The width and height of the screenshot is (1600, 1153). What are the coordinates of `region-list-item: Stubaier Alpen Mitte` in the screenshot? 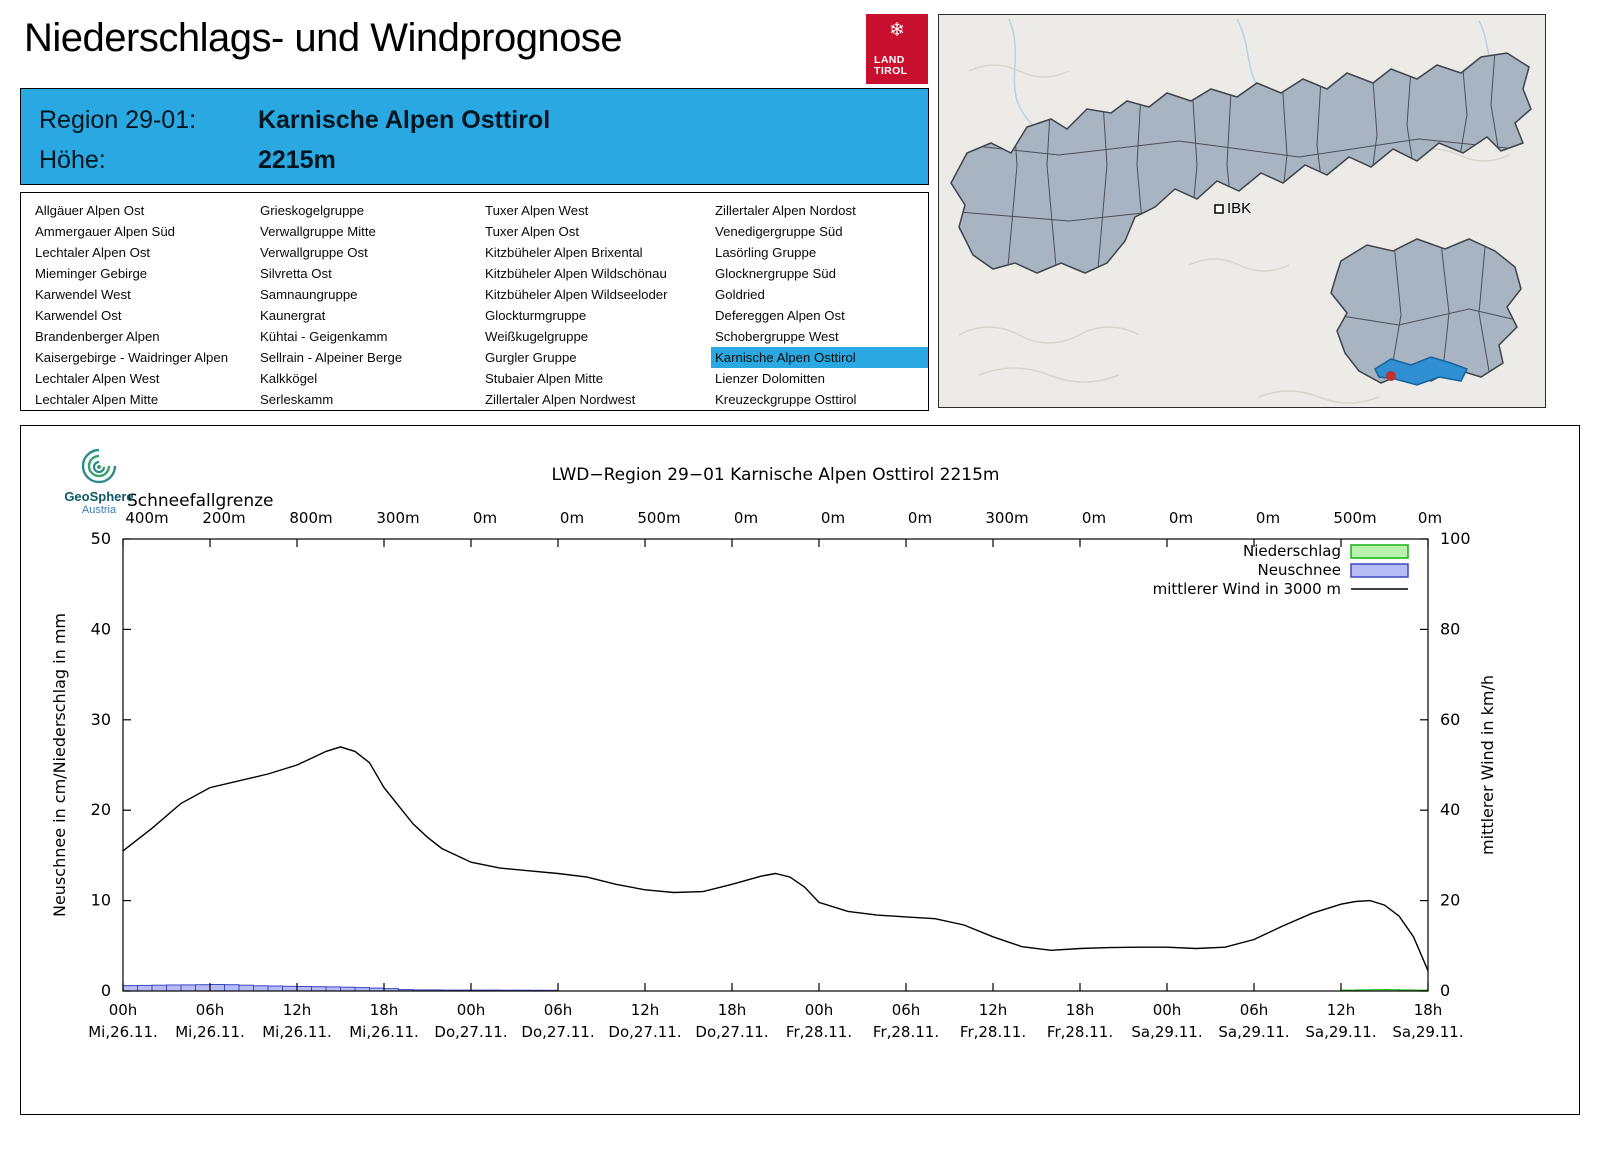 It's located at (544, 378).